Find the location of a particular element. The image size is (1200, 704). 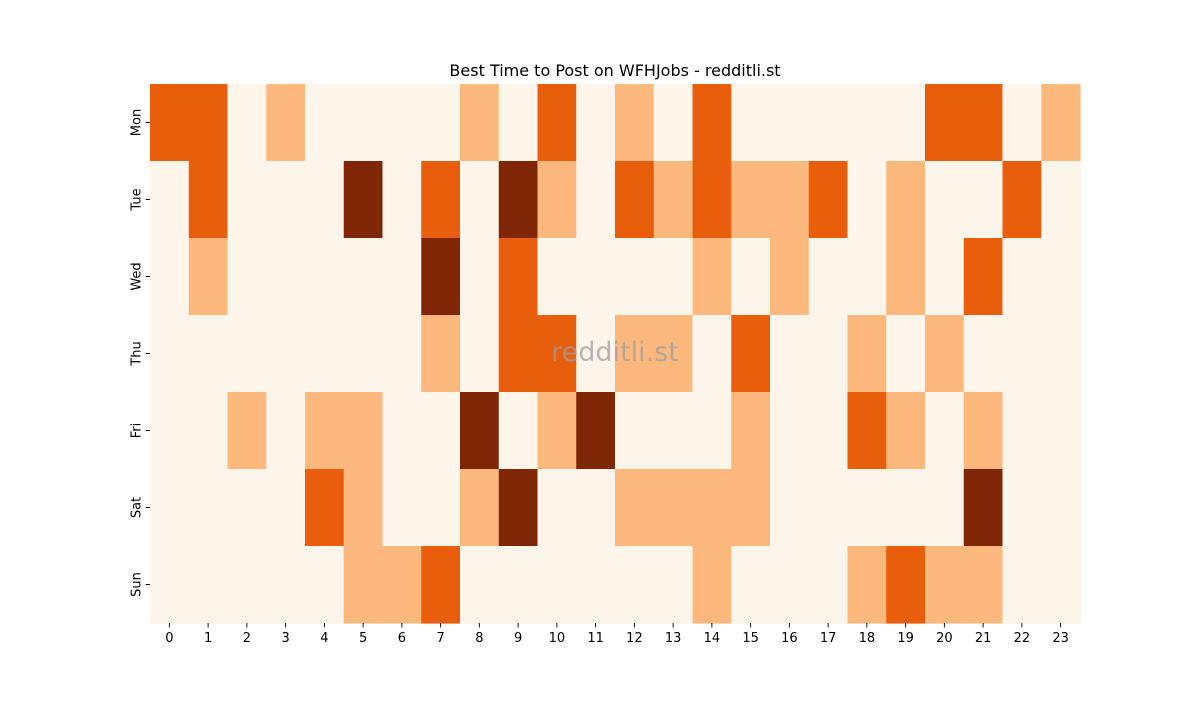

x-tick-label: 23 is located at coordinates (1060, 638).